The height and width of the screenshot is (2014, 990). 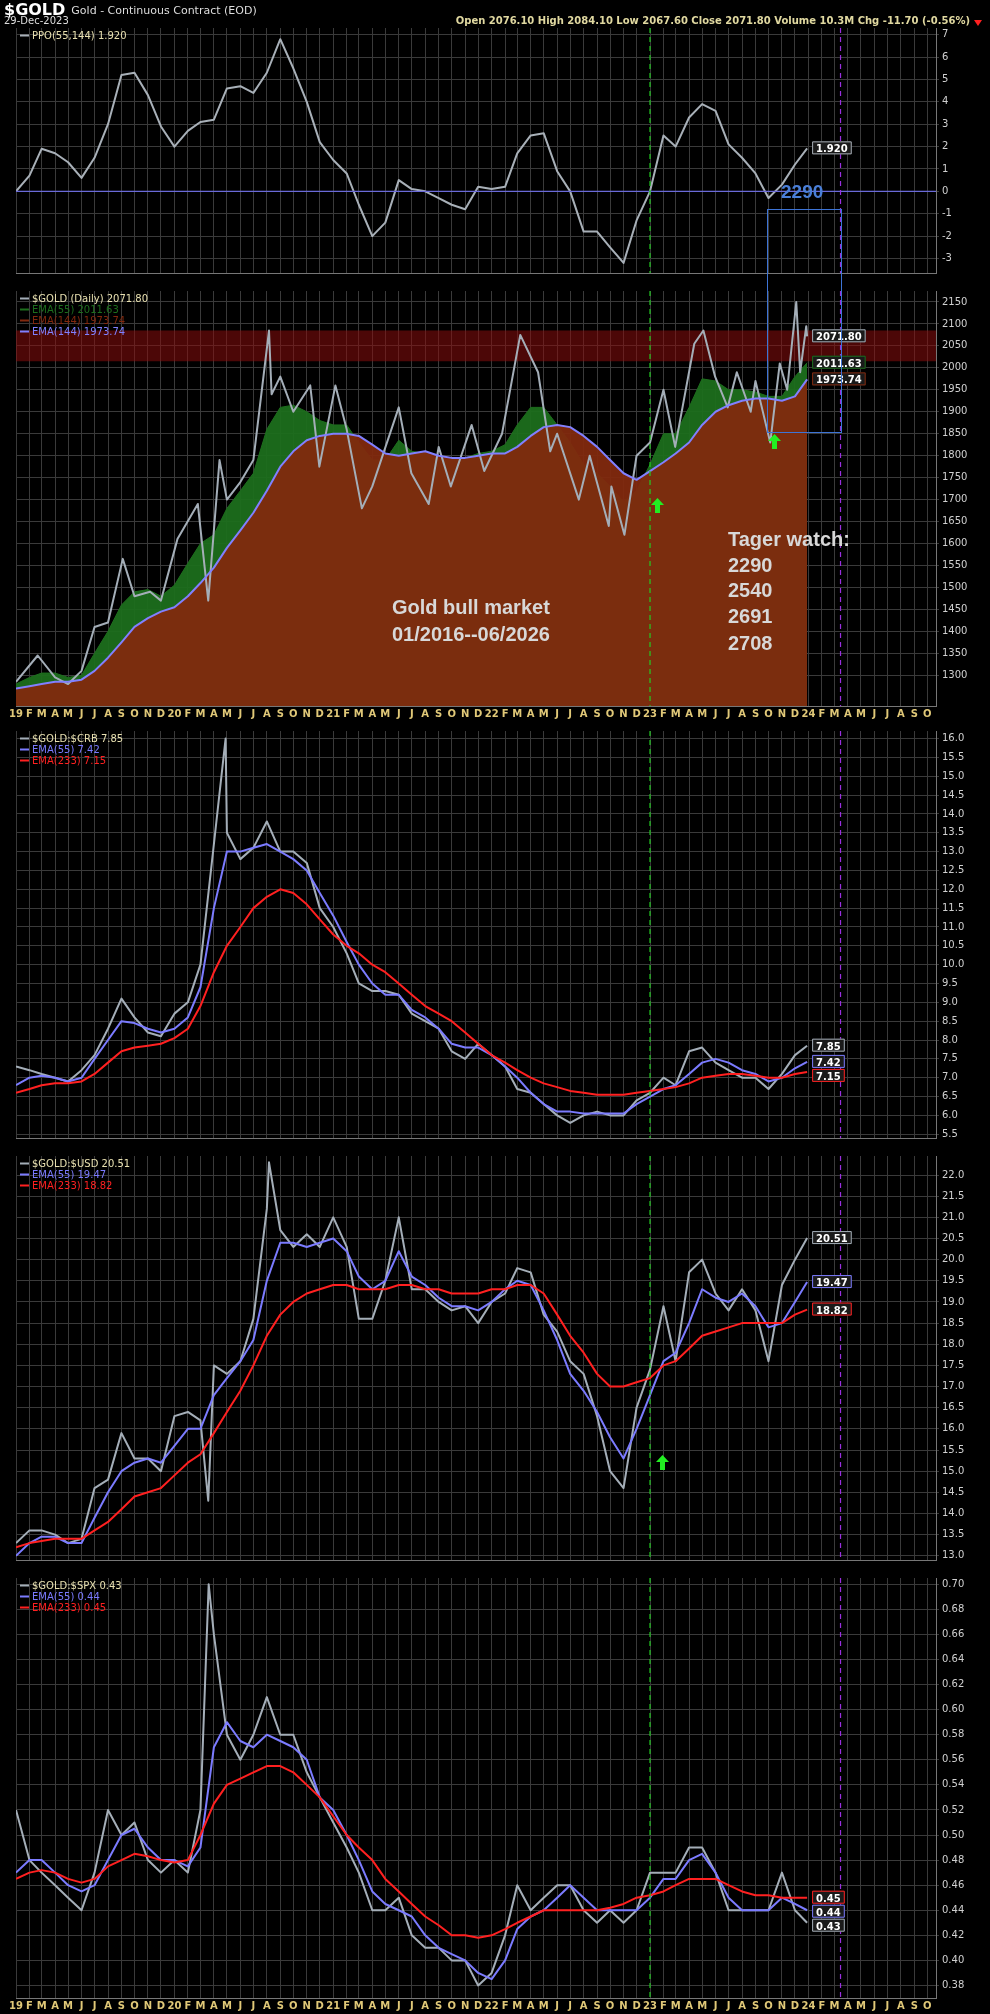 What do you see at coordinates (955, 543) in the screenshot?
I see `y-tick-label: 1600` at bounding box center [955, 543].